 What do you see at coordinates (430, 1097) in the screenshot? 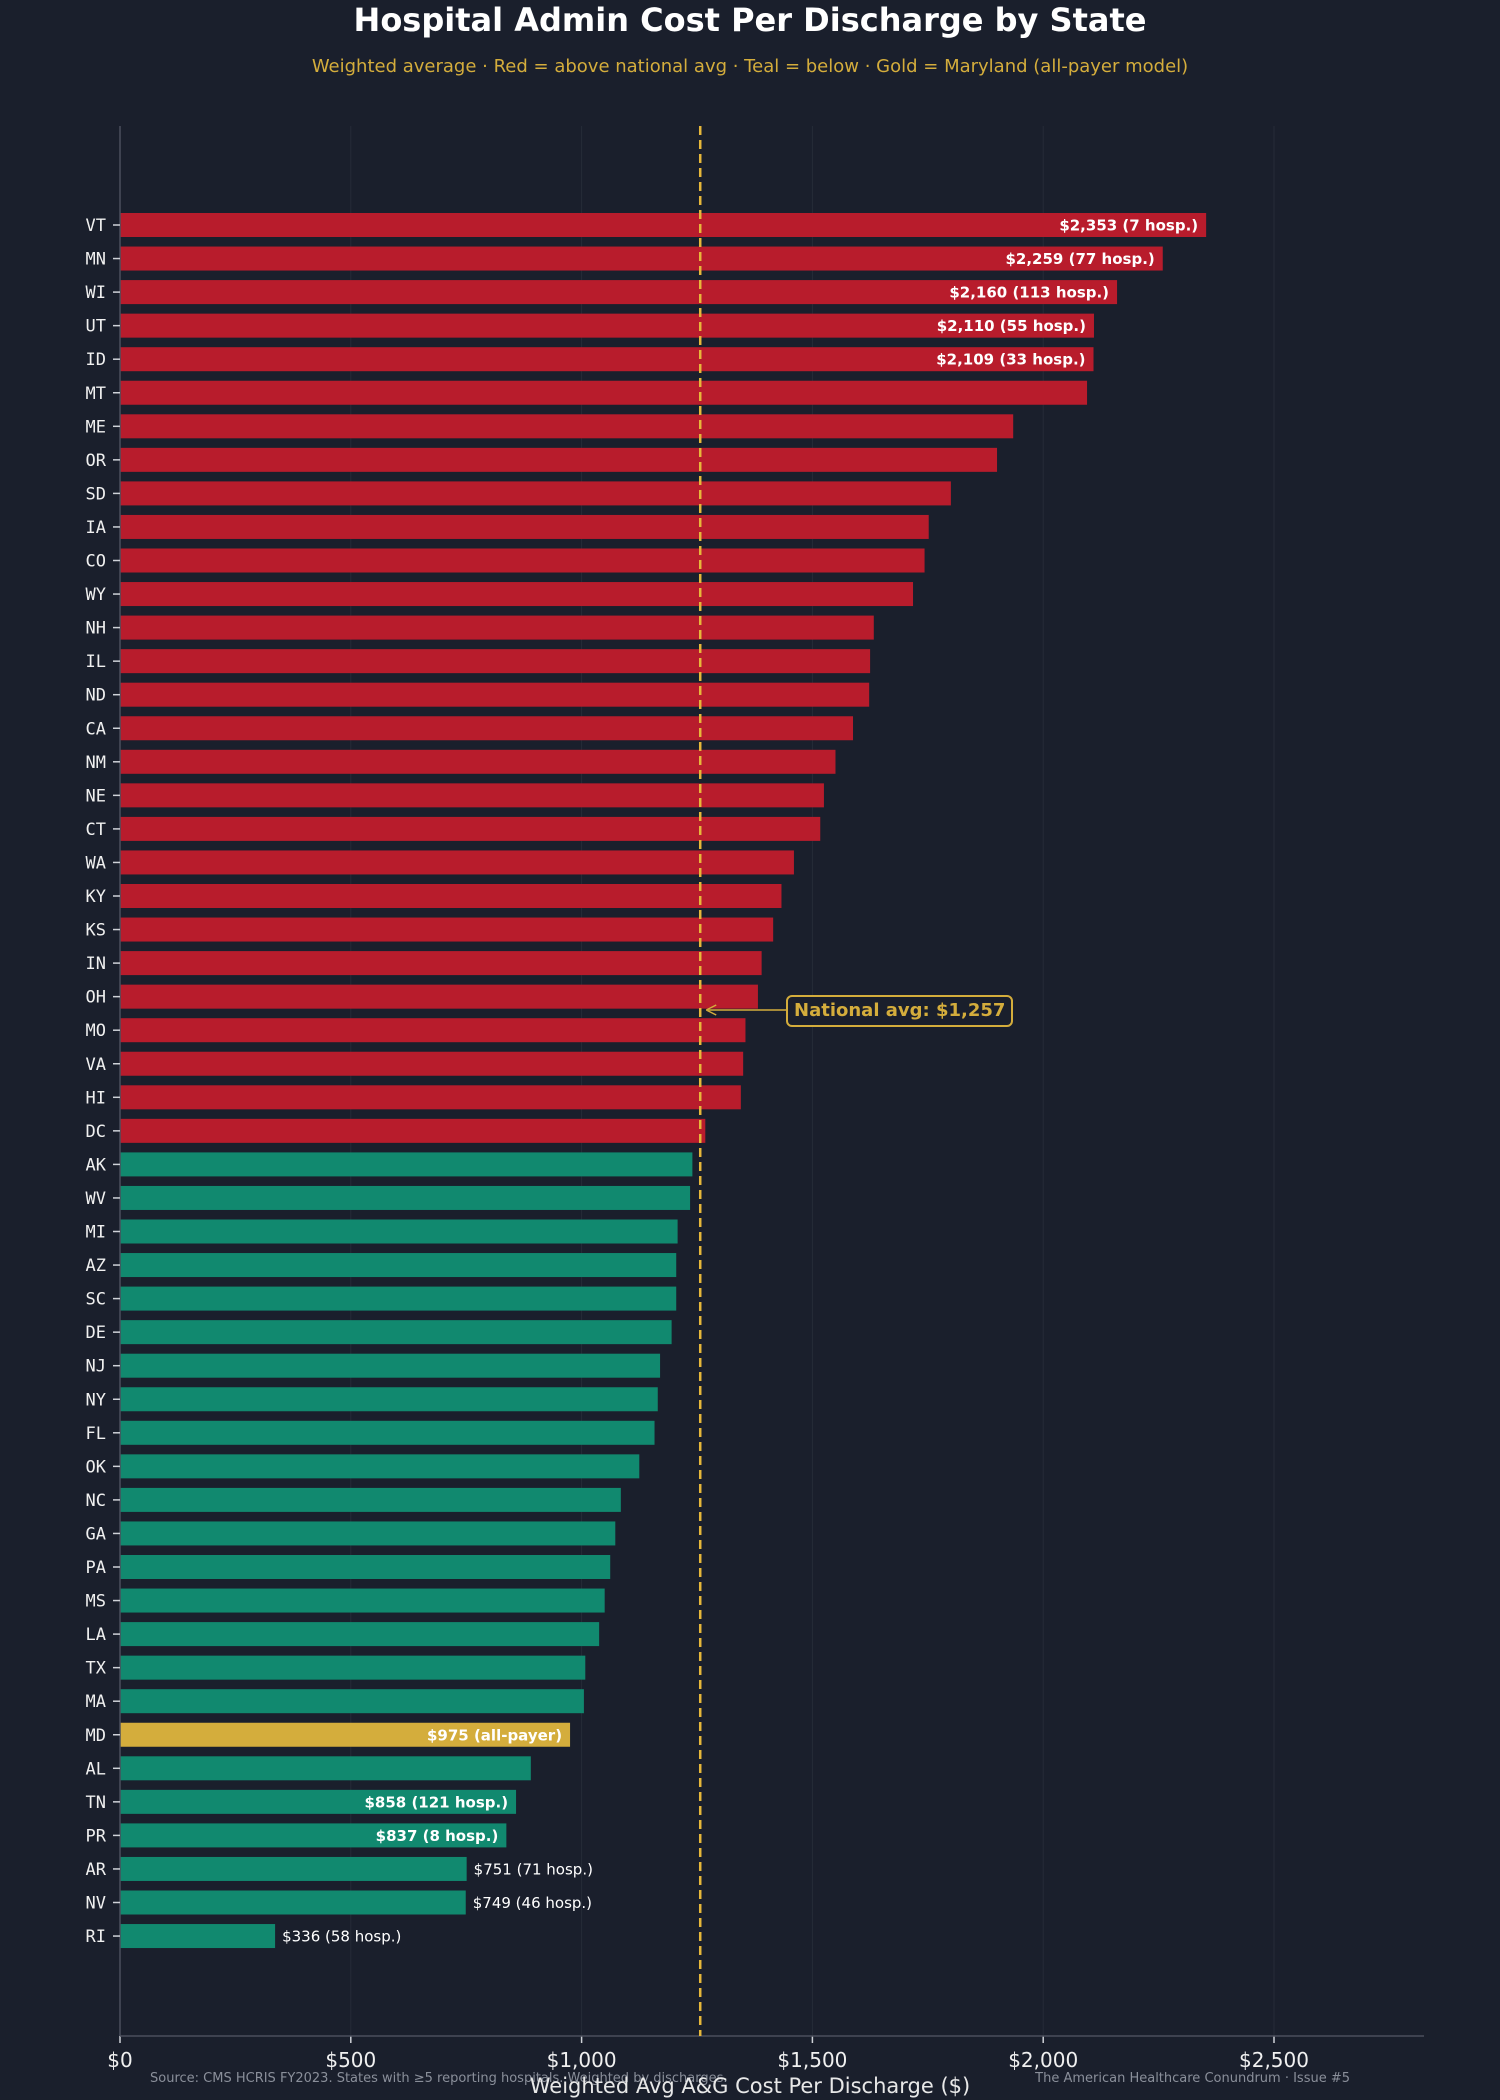
I see `bar-hi` at bounding box center [430, 1097].